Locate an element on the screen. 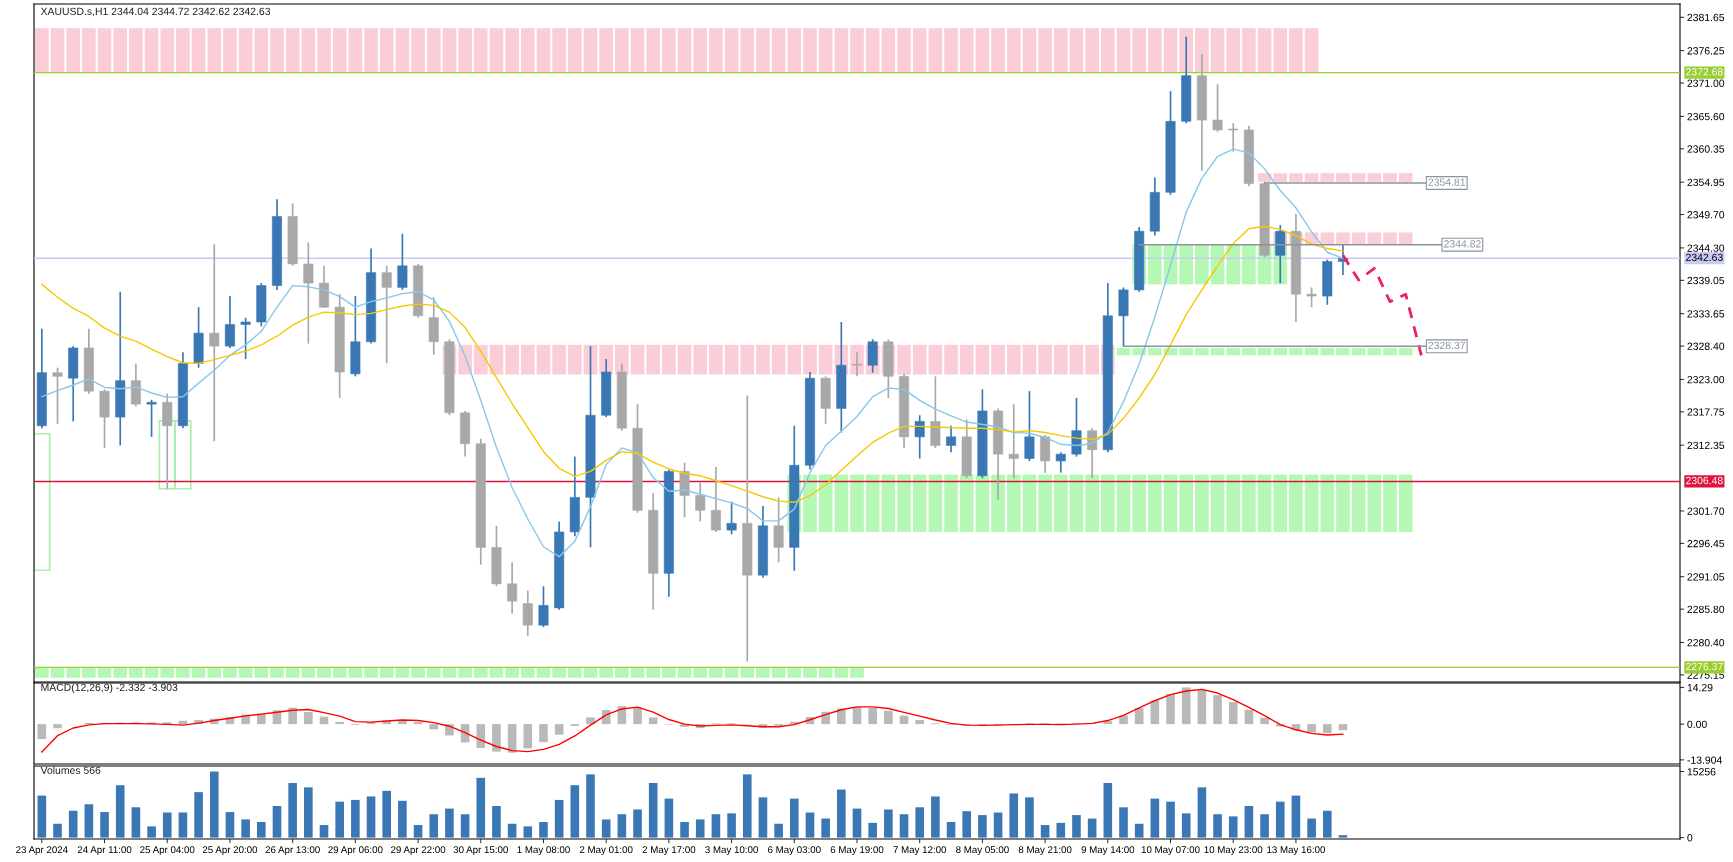  x-tick-label: 2 May 17:00 is located at coordinates (669, 851).